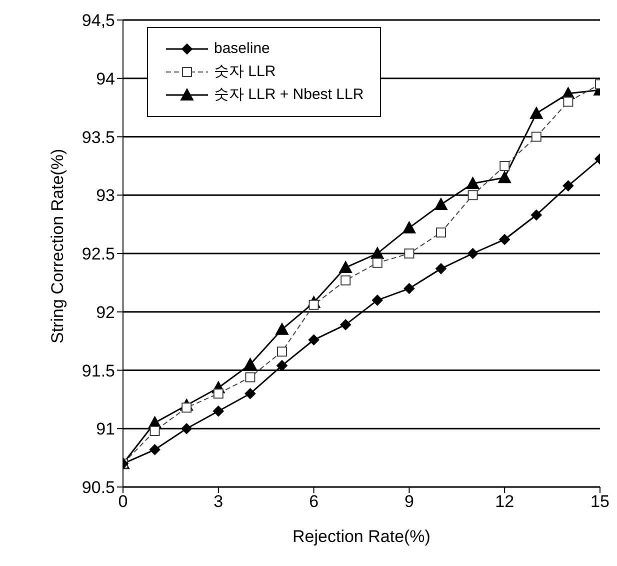 The width and height of the screenshot is (617, 566). Describe the element at coordinates (600, 502) in the screenshot. I see `x-tick-label: 15` at that location.